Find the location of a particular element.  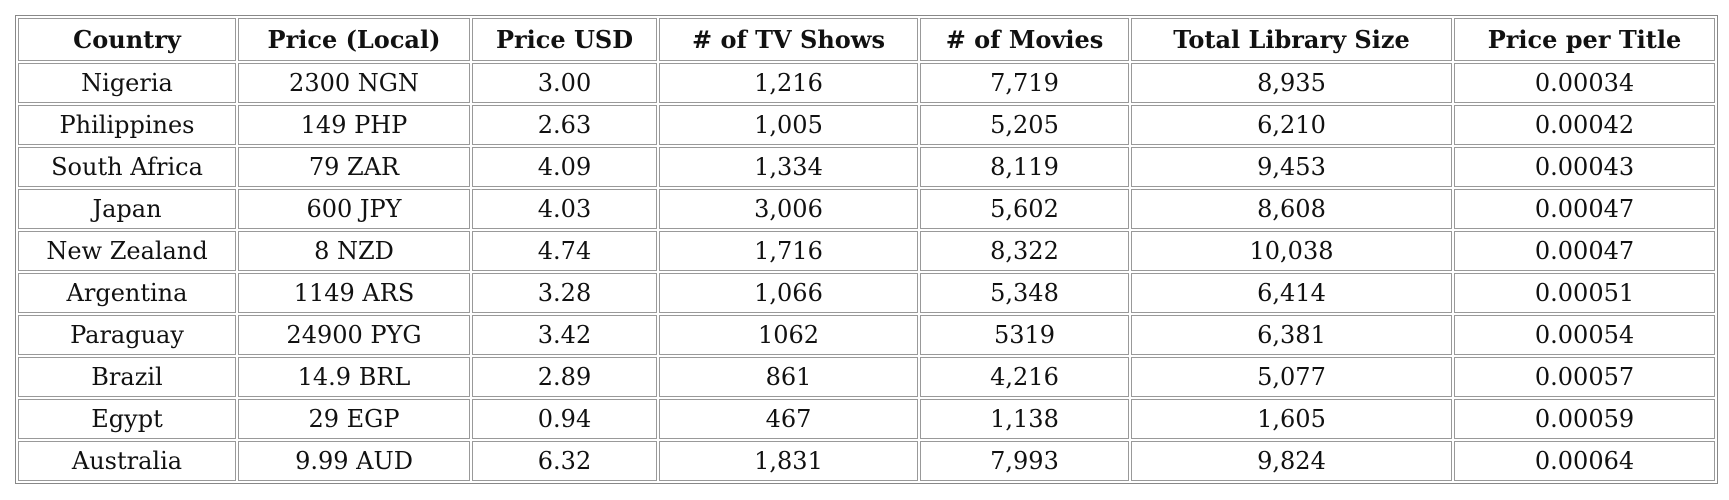

table-cell: 1,216 is located at coordinates (788, 83).